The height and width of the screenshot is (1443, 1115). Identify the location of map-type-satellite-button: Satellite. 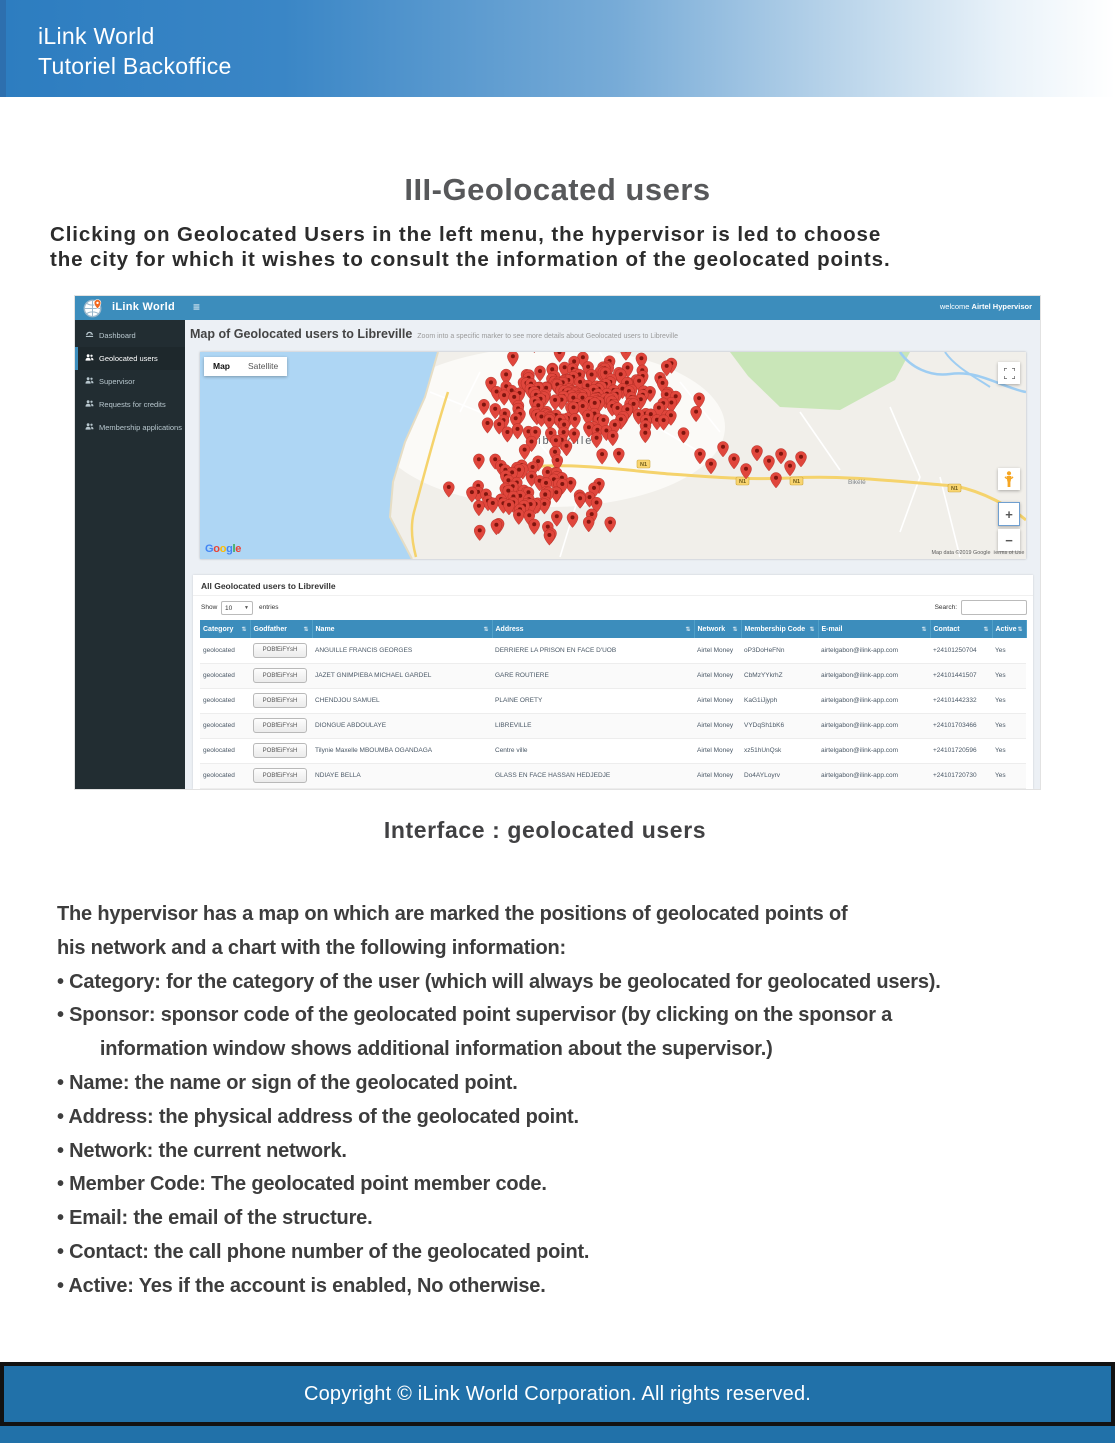
(263, 366).